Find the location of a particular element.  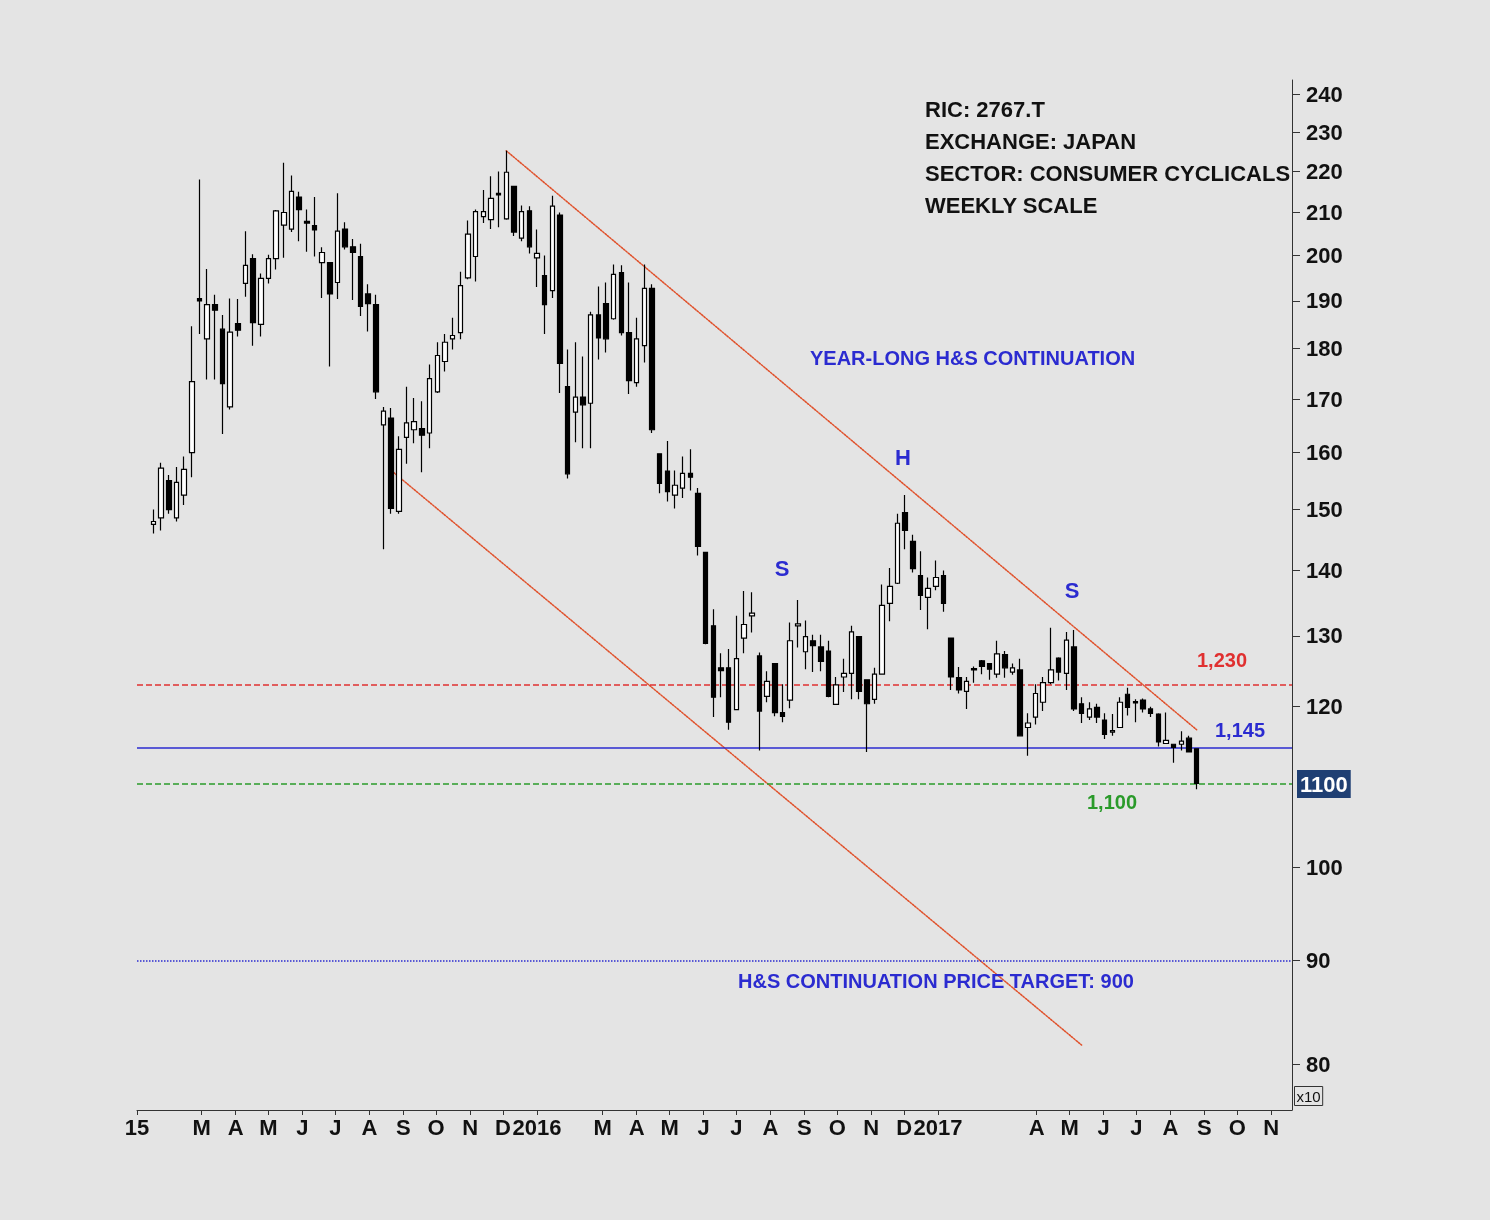

text: 1100 is located at coordinates (1324, 784).